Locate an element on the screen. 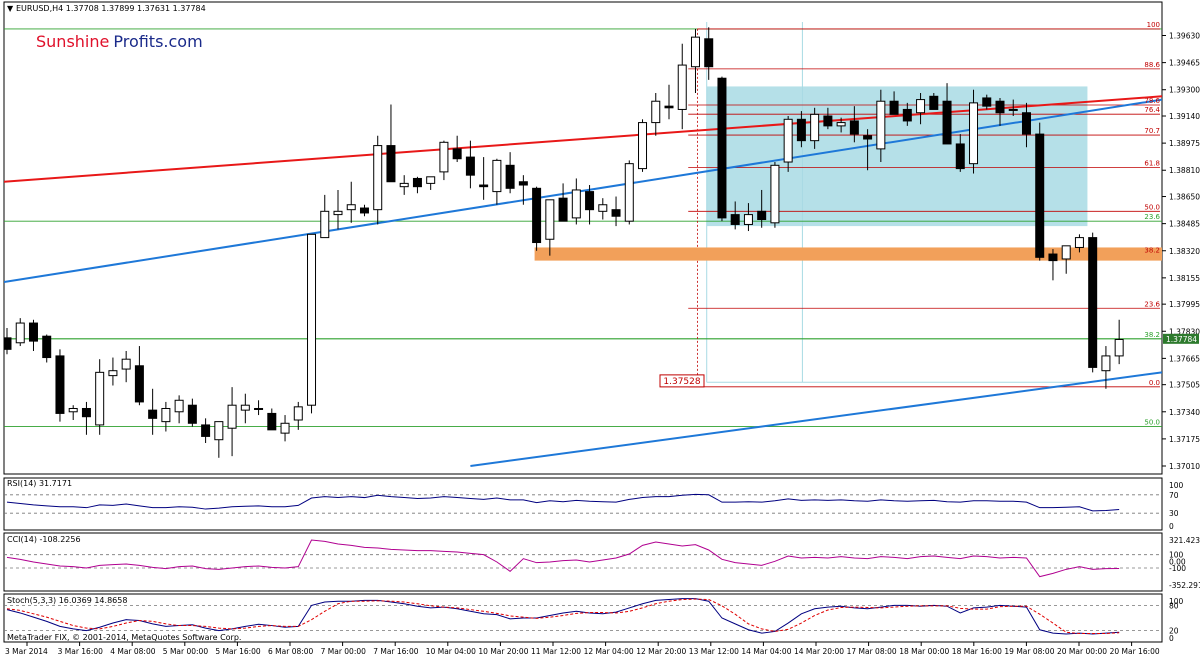  x-tick-label: 14 Mar 04:00 is located at coordinates (766, 651).